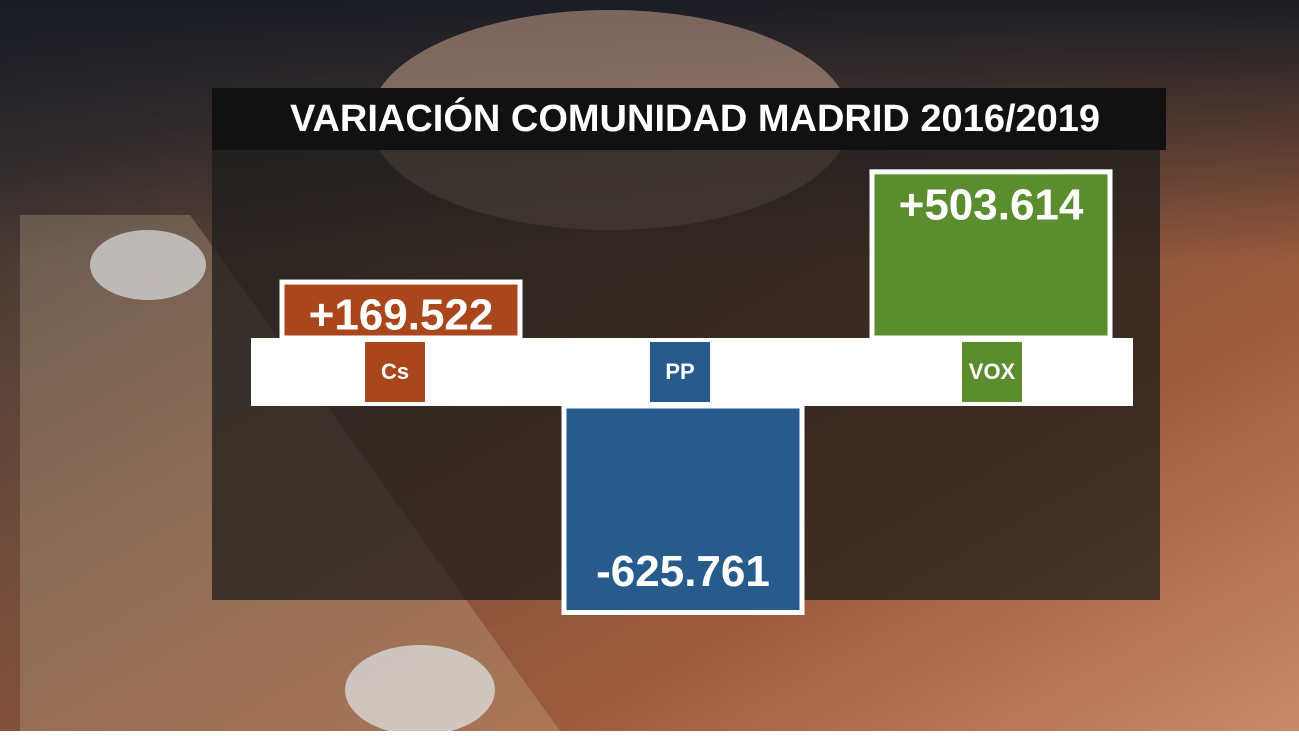 The height and width of the screenshot is (736, 1299). I want to click on logos: Cs PP VOX, so click(693, 372).